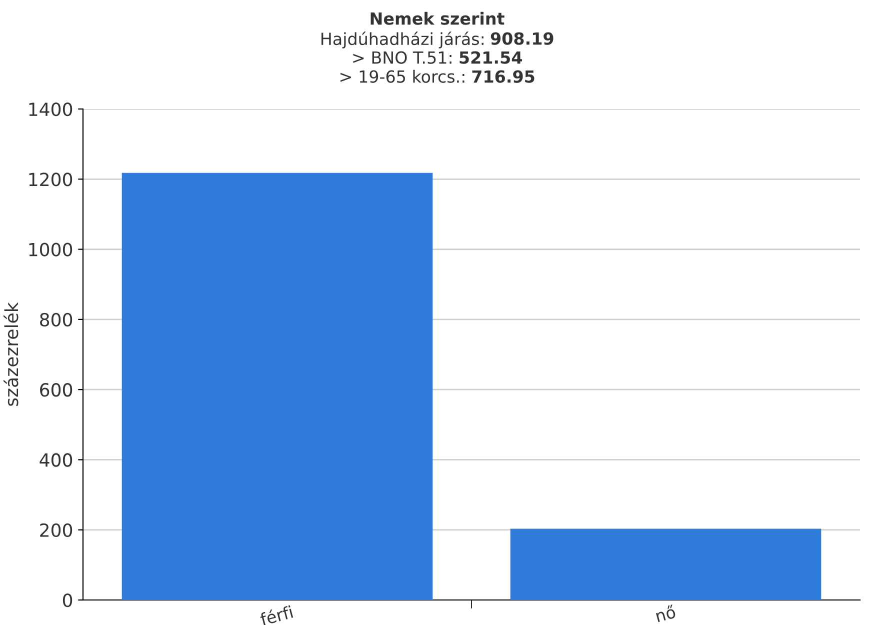 This screenshot has height=625, width=874. I want to click on text: Hajdúhadházi járás: 908.19 > BNO T.51: 521.54 > 19-65 korcs.: 716.95, so click(438, 57).